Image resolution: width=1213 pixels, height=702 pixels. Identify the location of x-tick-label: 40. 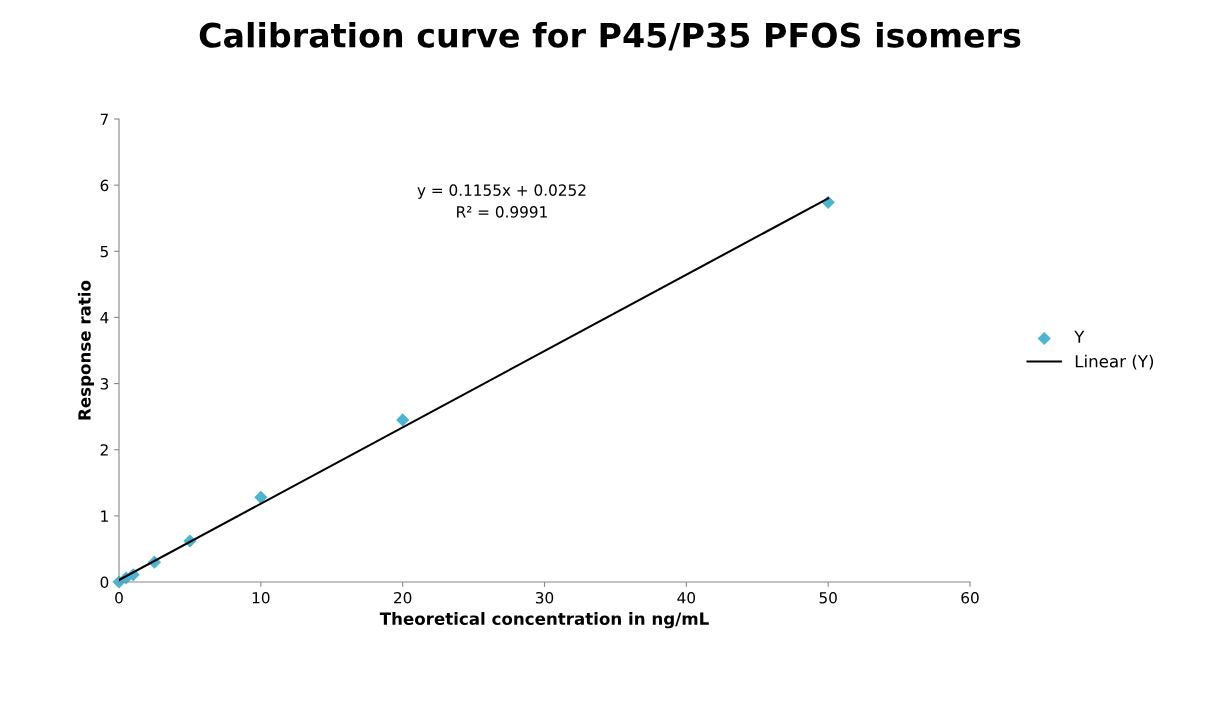
(686, 597).